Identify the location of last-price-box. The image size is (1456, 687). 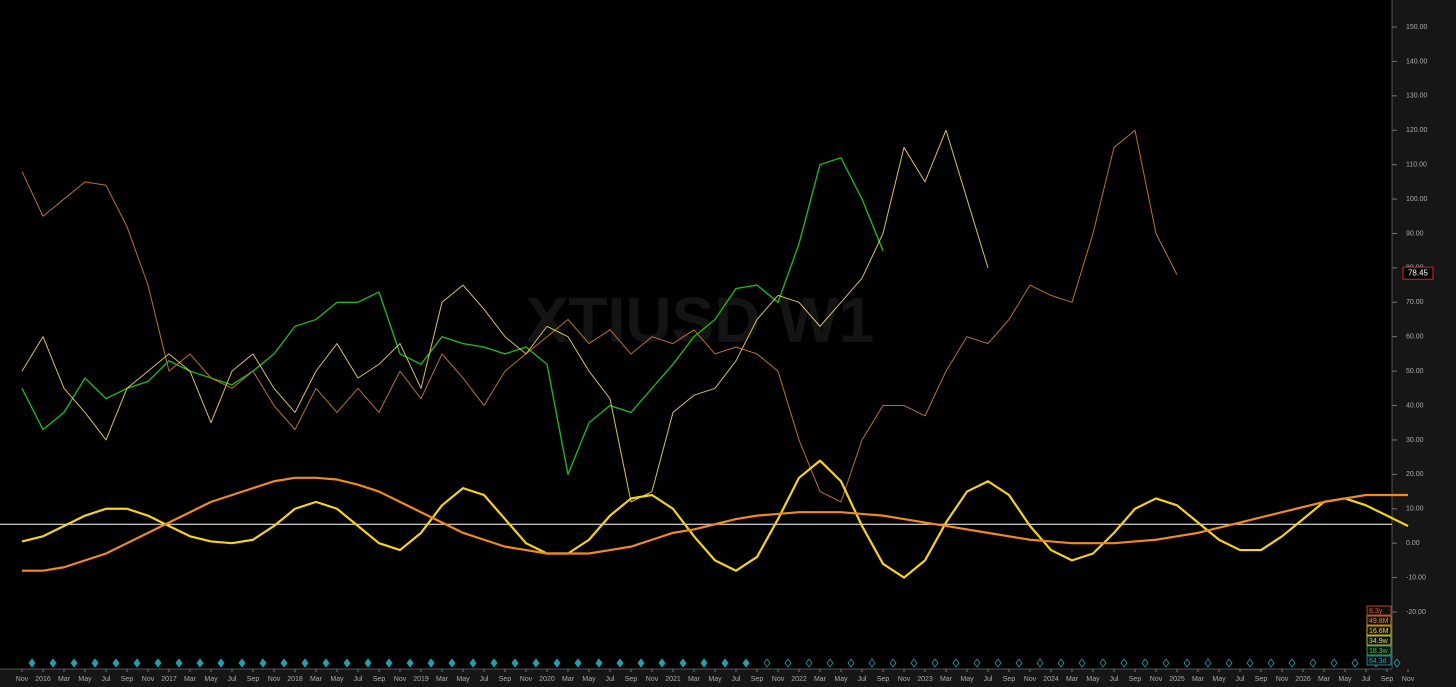
(1418, 273).